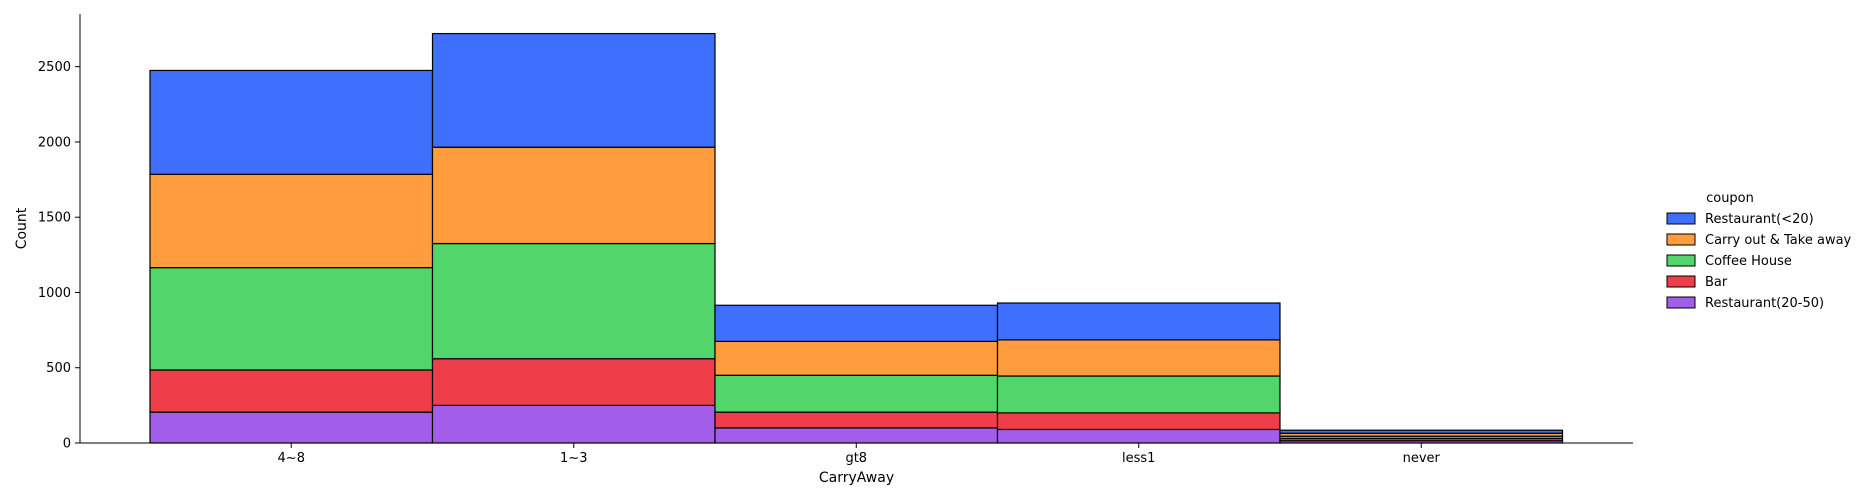  Describe the element at coordinates (856, 478) in the screenshot. I see `x-axis-label: CarryAway` at that location.